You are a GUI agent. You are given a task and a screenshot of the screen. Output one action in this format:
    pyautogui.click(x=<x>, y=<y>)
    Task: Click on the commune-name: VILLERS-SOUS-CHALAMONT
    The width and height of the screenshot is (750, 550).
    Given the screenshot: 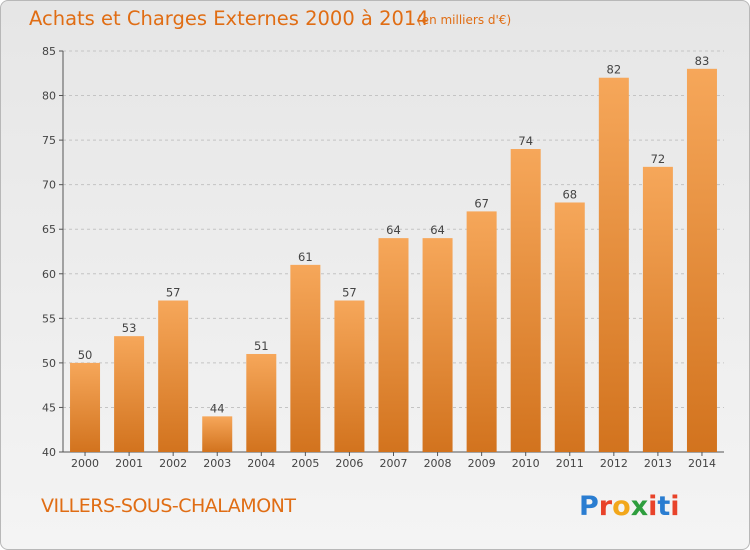 What is the action you would take?
    pyautogui.click(x=168, y=506)
    